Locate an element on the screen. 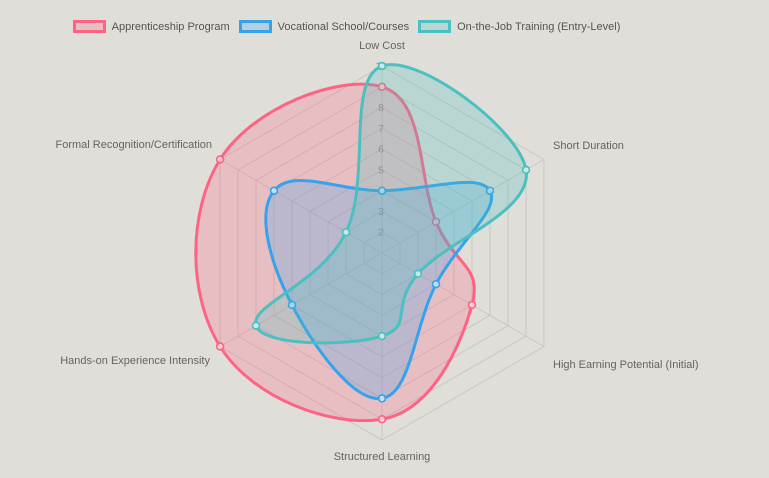  axis-label-high-earning-potential: High Earning Potential (Initial) is located at coordinates (626, 365).